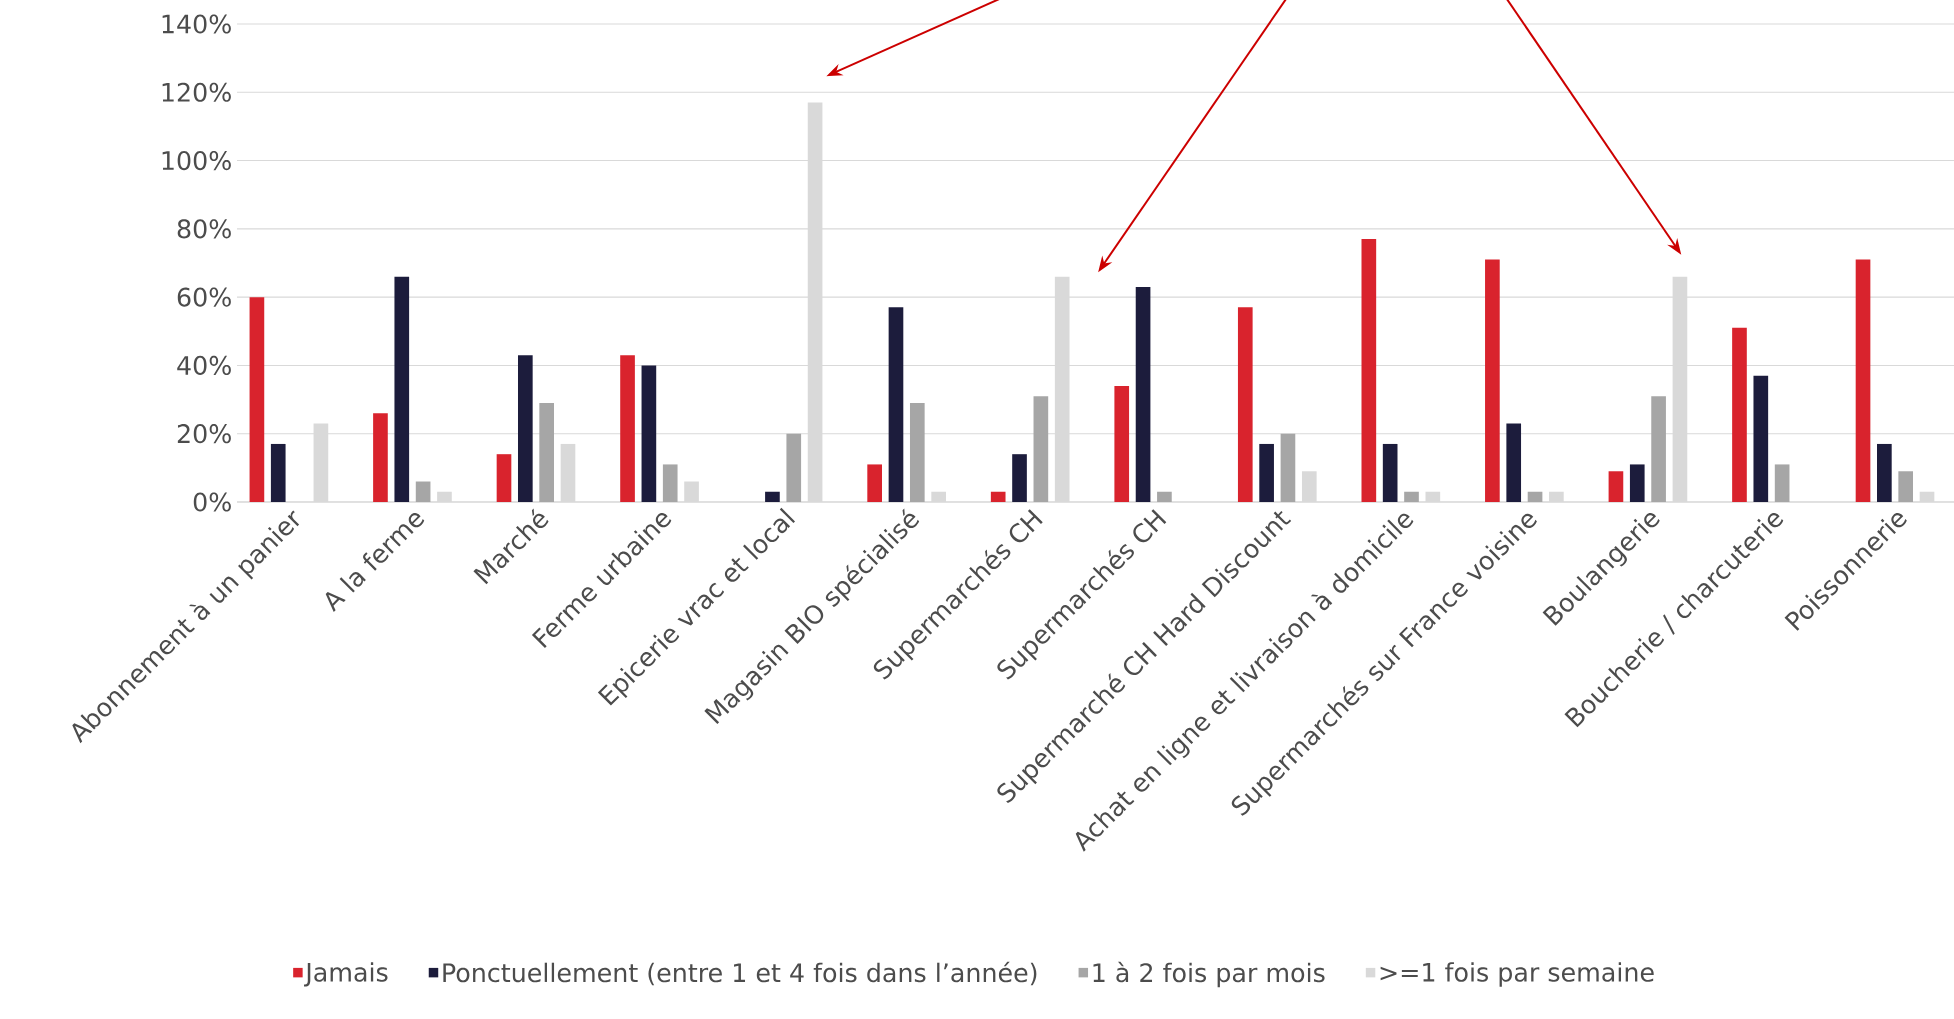 The width and height of the screenshot is (1954, 1019). Describe the element at coordinates (212, 502) in the screenshot. I see `y-tick-label: 0%` at that location.